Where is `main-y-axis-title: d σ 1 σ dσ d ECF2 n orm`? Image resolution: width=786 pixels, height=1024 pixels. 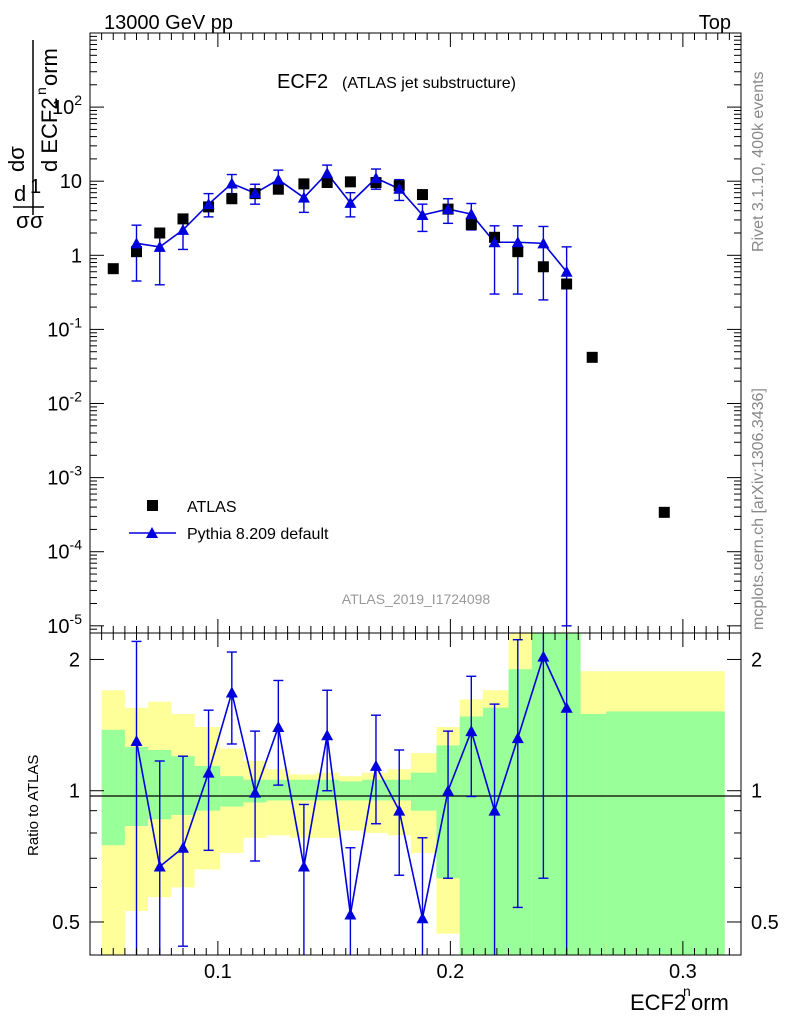
main-y-axis-title: d σ 1 σ dσ d ECF2 n orm is located at coordinates (33, 136).